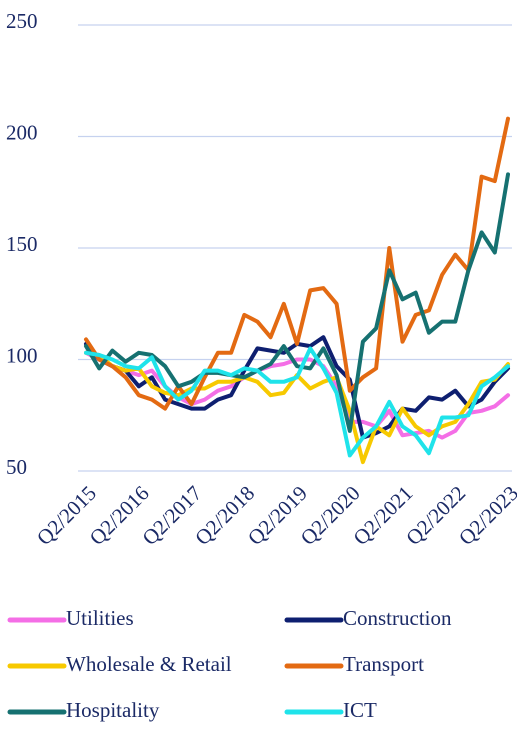  I want to click on y-tick-label: 50, so click(16, 467).